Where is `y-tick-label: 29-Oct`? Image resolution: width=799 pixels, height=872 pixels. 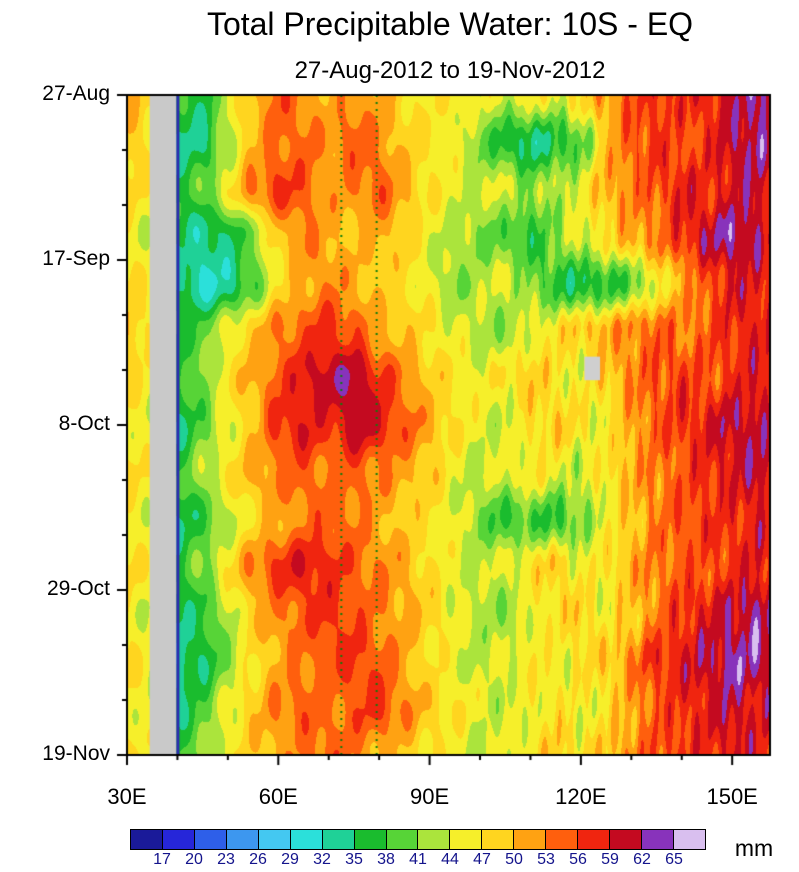
y-tick-label: 29-Oct is located at coordinates (78, 588).